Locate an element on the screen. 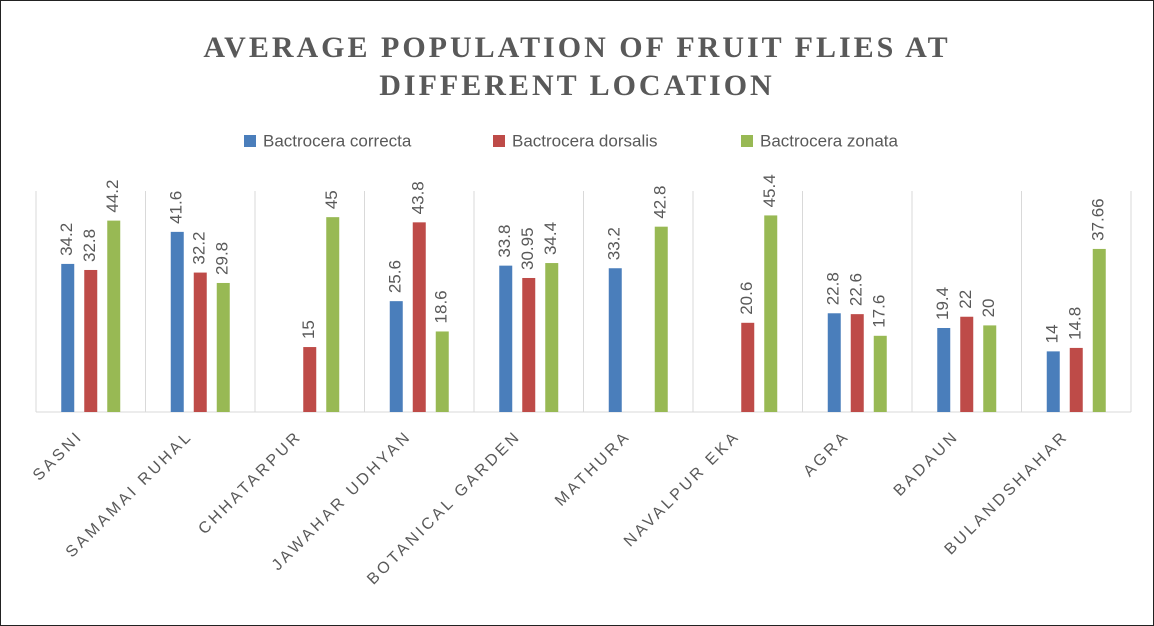 This screenshot has height=626, width=1154. value-label: 17.6 is located at coordinates (879, 311).